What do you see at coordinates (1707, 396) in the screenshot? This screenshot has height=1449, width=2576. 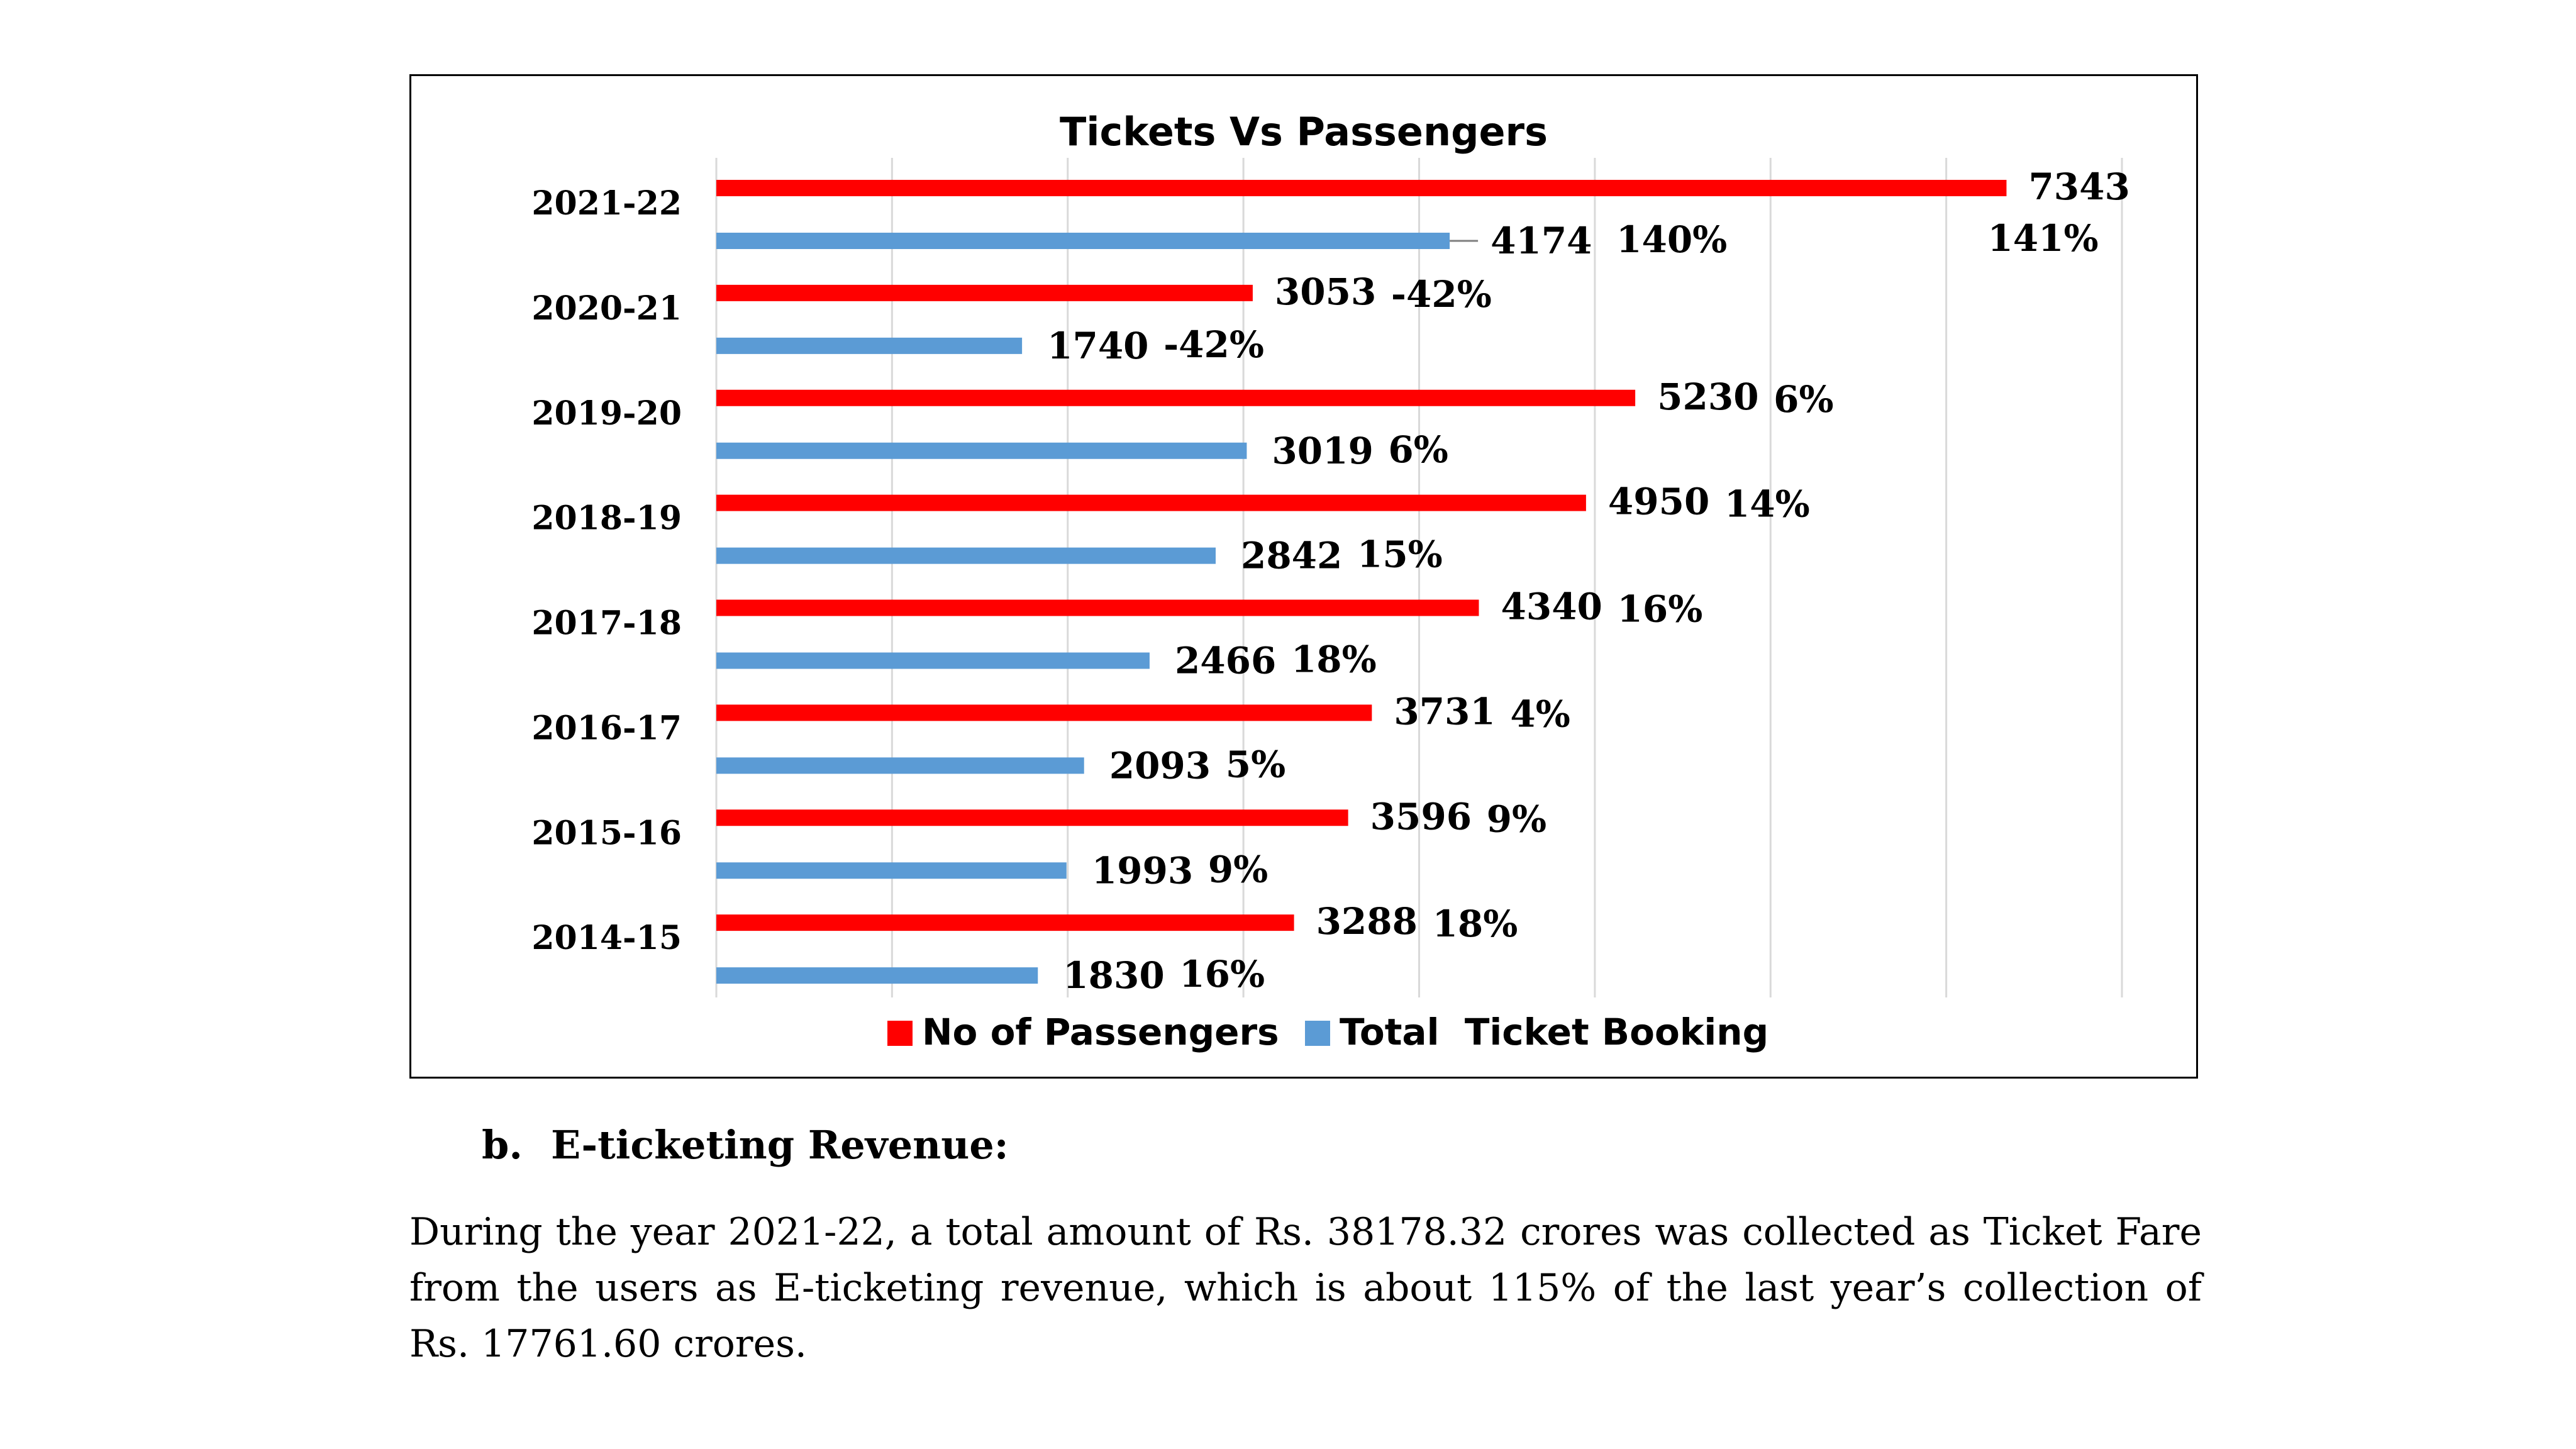 I see `passengers-value-label: 5230` at bounding box center [1707, 396].